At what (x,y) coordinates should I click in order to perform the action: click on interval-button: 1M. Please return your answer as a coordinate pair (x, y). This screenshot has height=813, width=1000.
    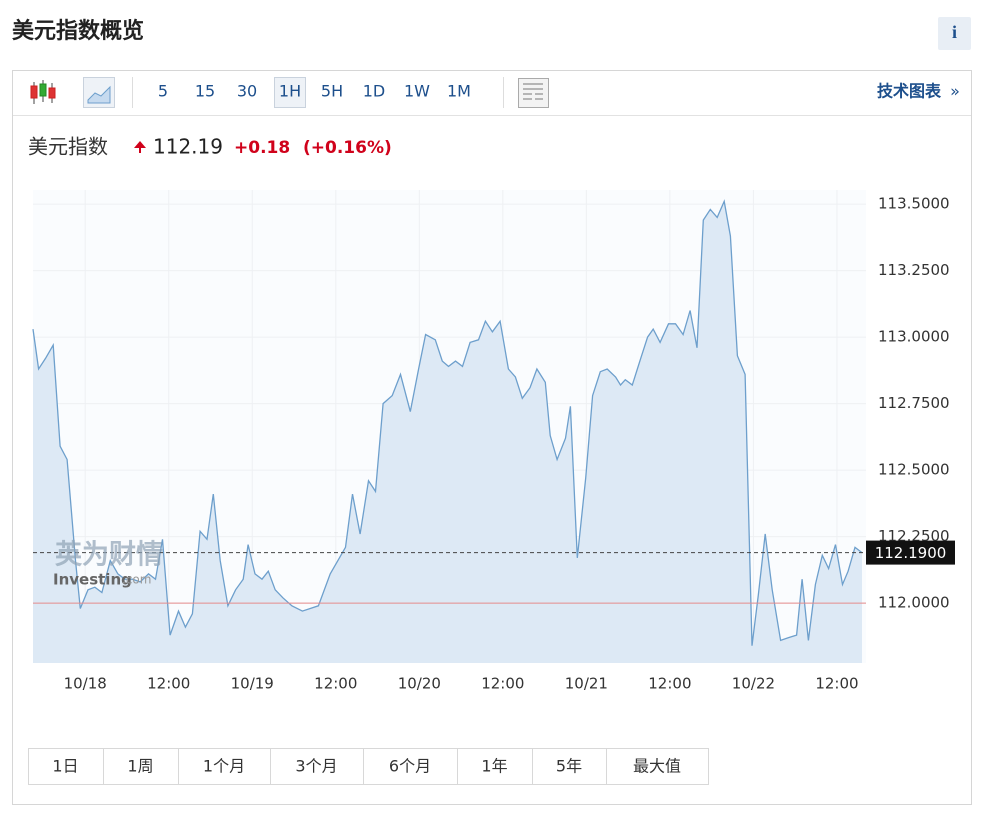
    Looking at the image, I should click on (459, 91).